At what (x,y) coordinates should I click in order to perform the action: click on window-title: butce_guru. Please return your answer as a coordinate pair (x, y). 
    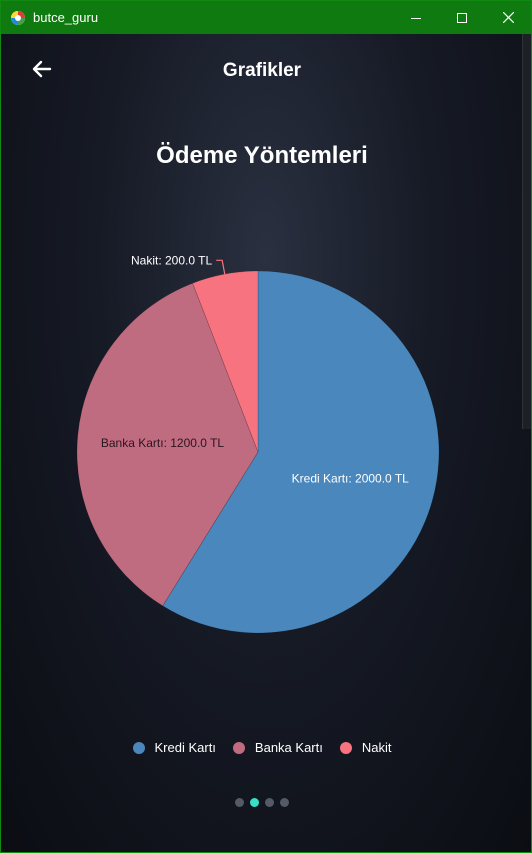
    Looking at the image, I should click on (66, 17).